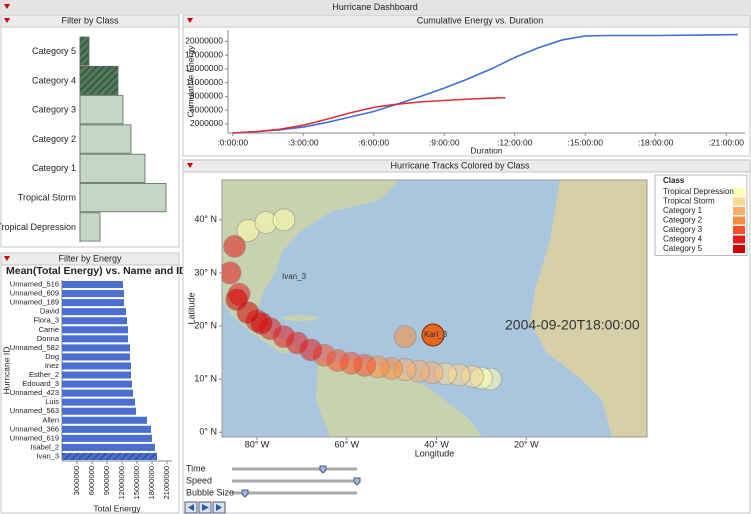 The height and width of the screenshot is (514, 751). What do you see at coordinates (480, 20) in the screenshot?
I see `panel-title: Cumulative Energy vs. Duration` at bounding box center [480, 20].